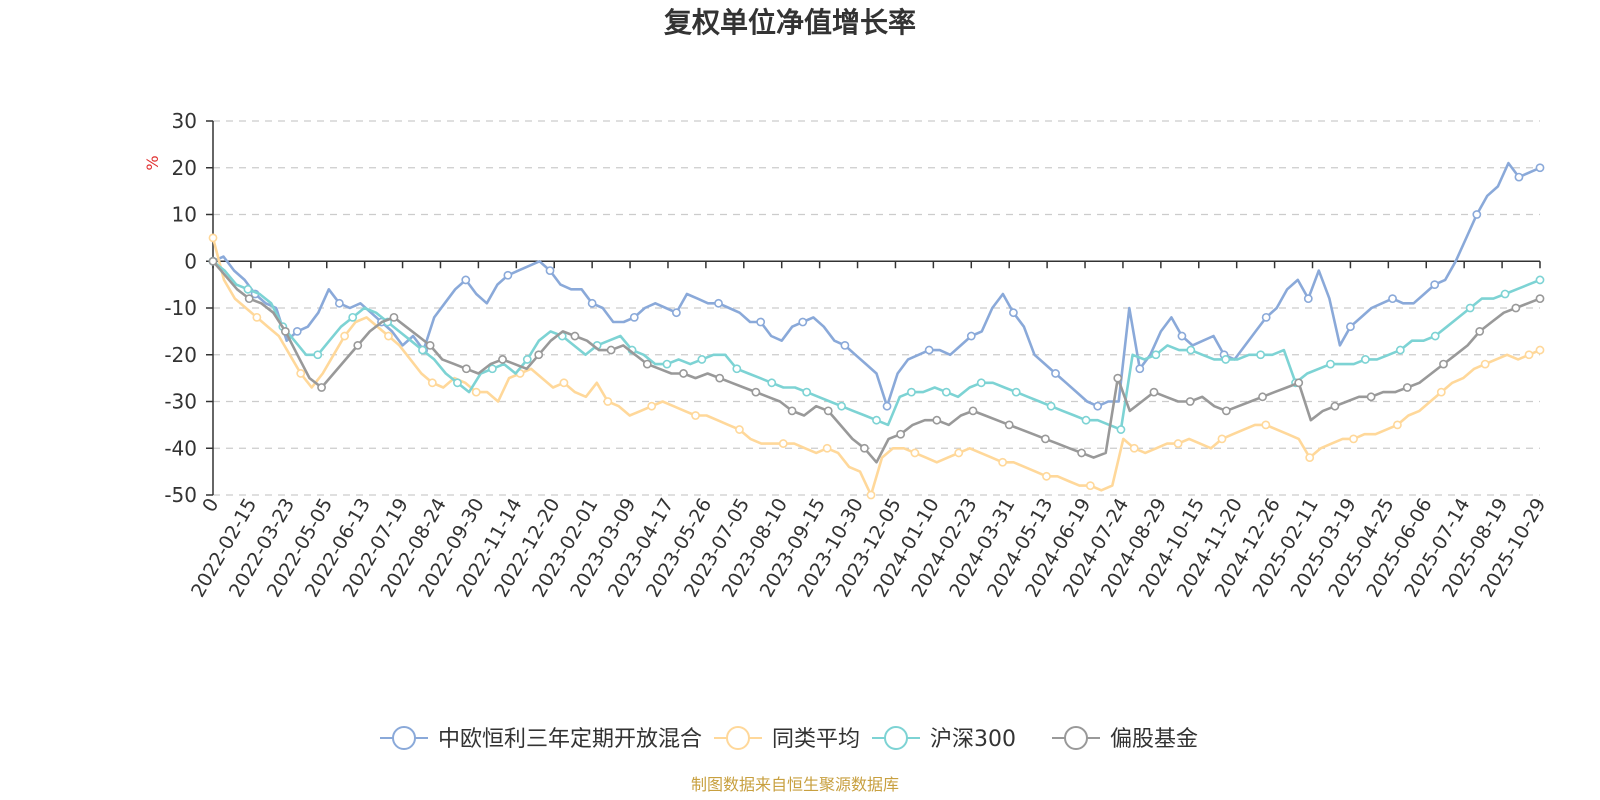 This screenshot has width=1600, height=800. I want to click on y-tick-label: -40, so click(180, 448).